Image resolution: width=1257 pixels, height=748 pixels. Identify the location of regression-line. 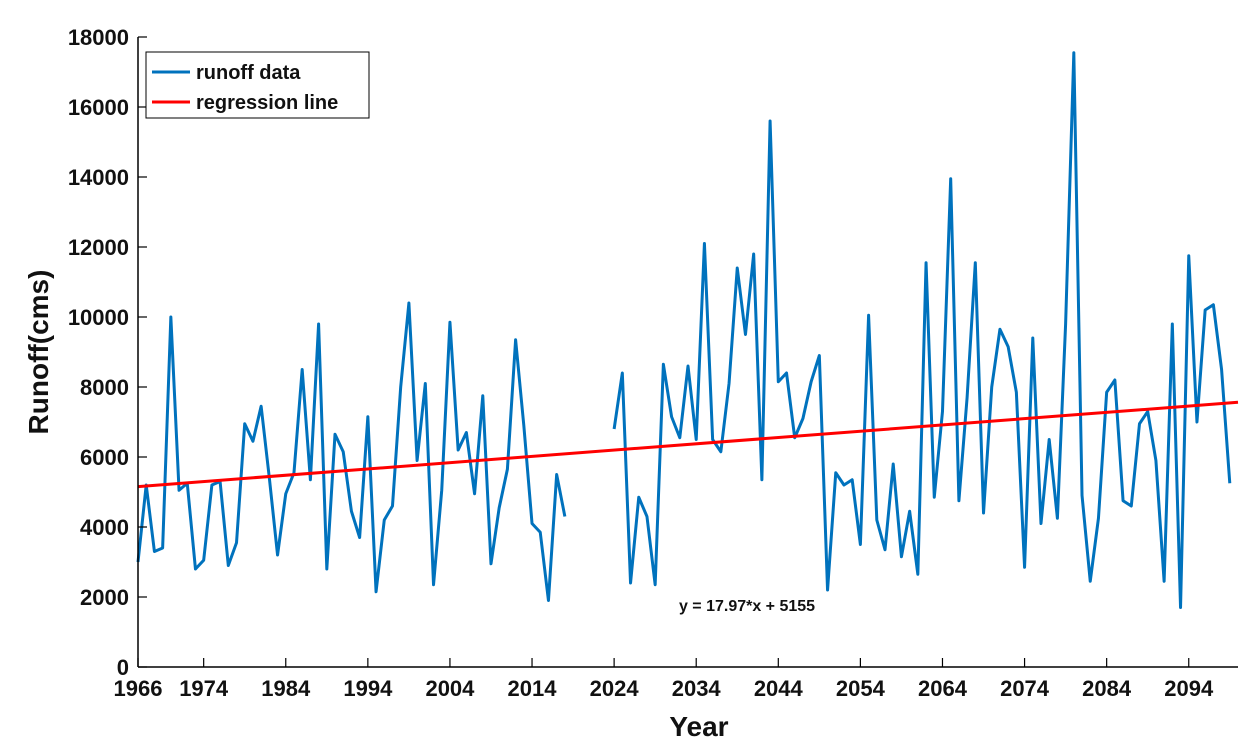
(688, 444).